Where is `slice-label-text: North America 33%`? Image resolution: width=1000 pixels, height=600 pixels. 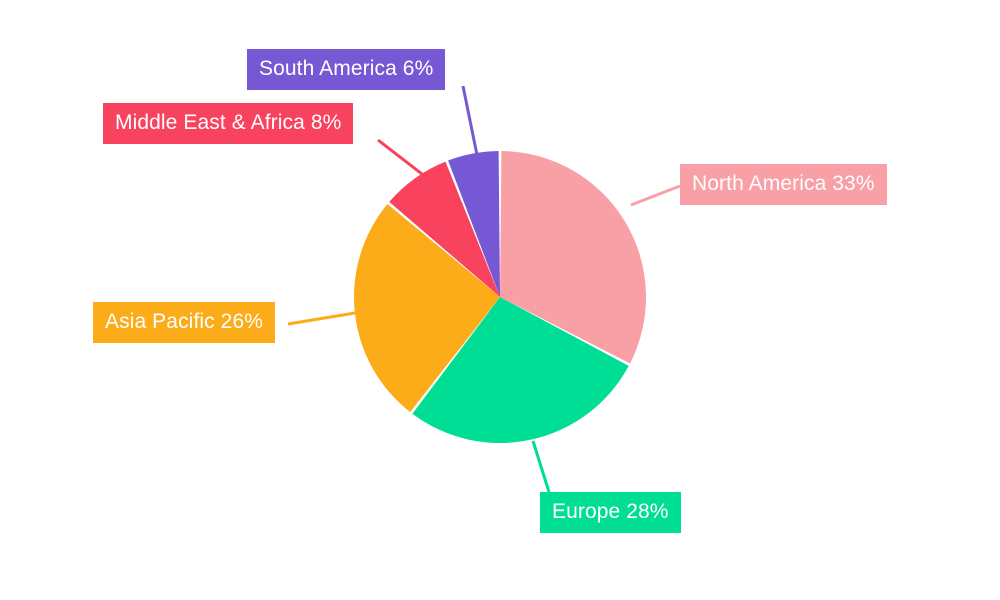
slice-label-text: North America 33% is located at coordinates (783, 183).